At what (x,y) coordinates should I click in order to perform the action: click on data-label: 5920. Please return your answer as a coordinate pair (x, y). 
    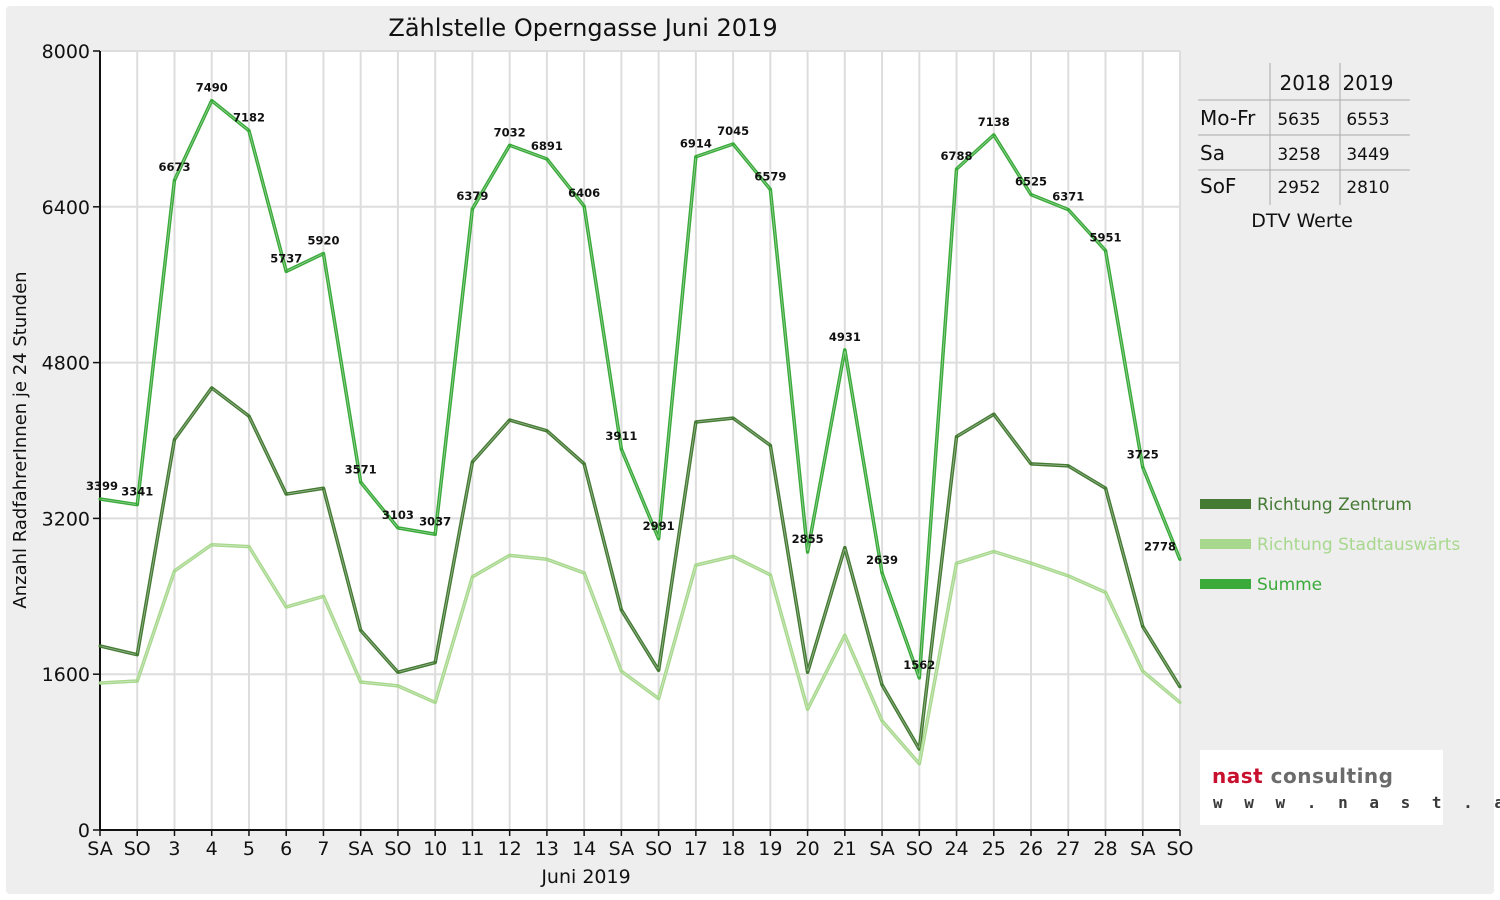
    Looking at the image, I should click on (323, 241).